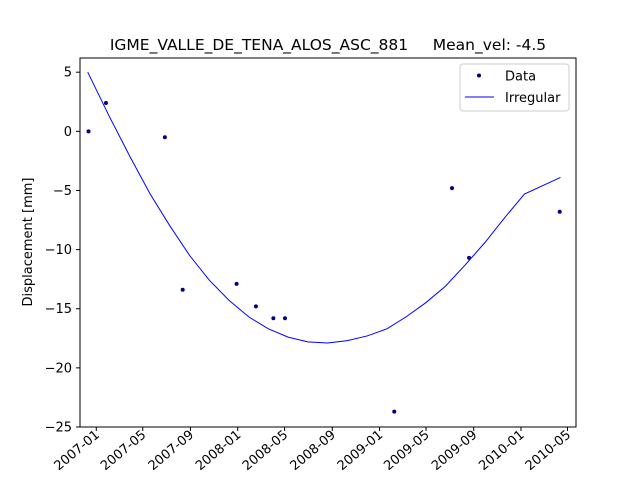  Describe the element at coordinates (533, 98) in the screenshot. I see `legend-irregular-label: Irregular` at that location.